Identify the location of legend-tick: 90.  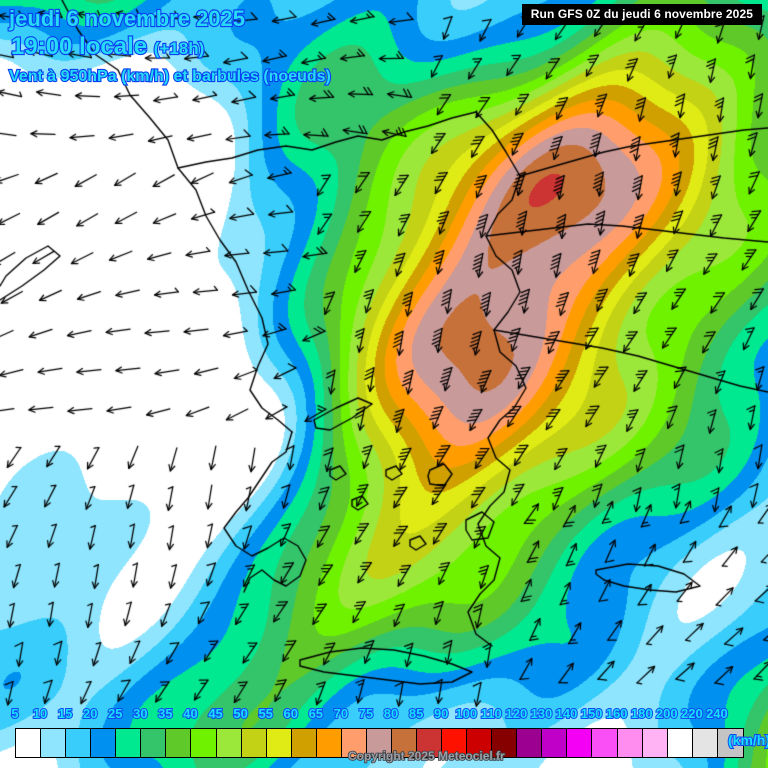
(441, 713).